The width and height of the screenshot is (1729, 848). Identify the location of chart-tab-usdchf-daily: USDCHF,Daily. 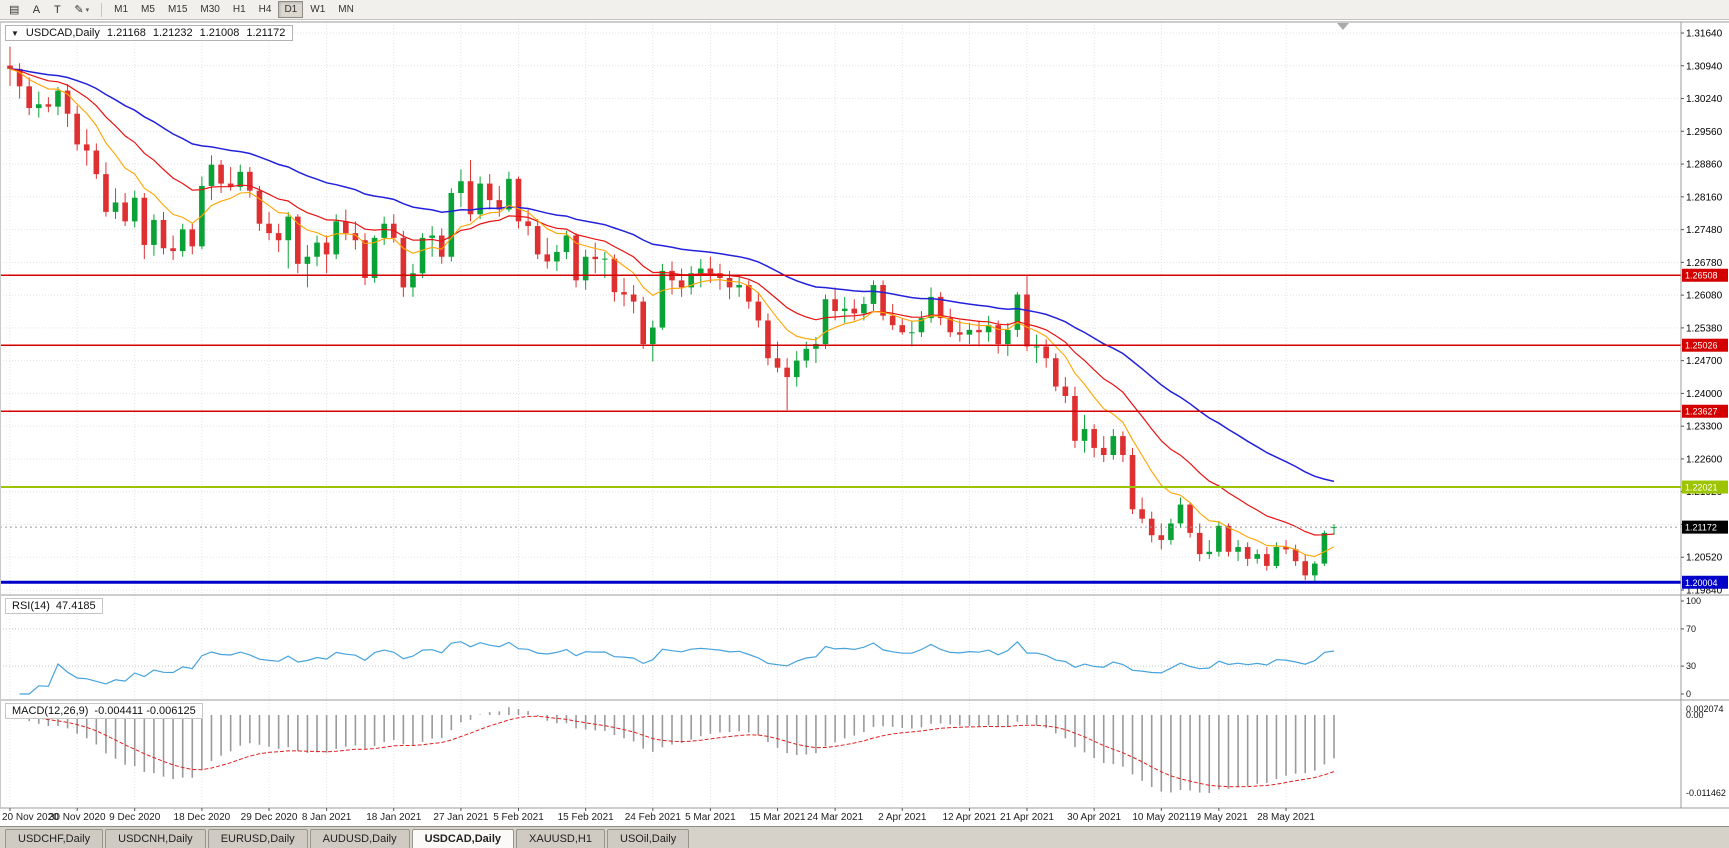
(54, 838).